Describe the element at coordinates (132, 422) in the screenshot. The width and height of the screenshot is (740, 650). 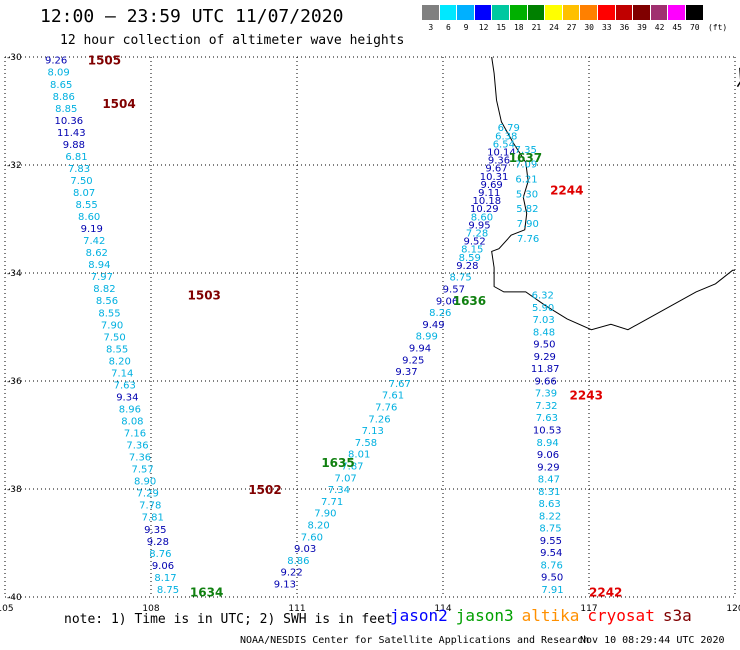
I see `wave-height-value: 8.08` at that location.